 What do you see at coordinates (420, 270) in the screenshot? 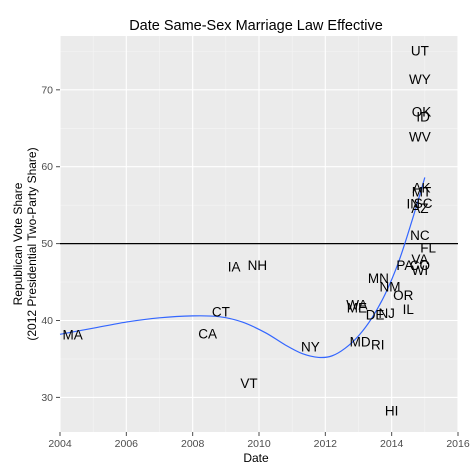
I see `state-label-wi: WI` at bounding box center [420, 270].